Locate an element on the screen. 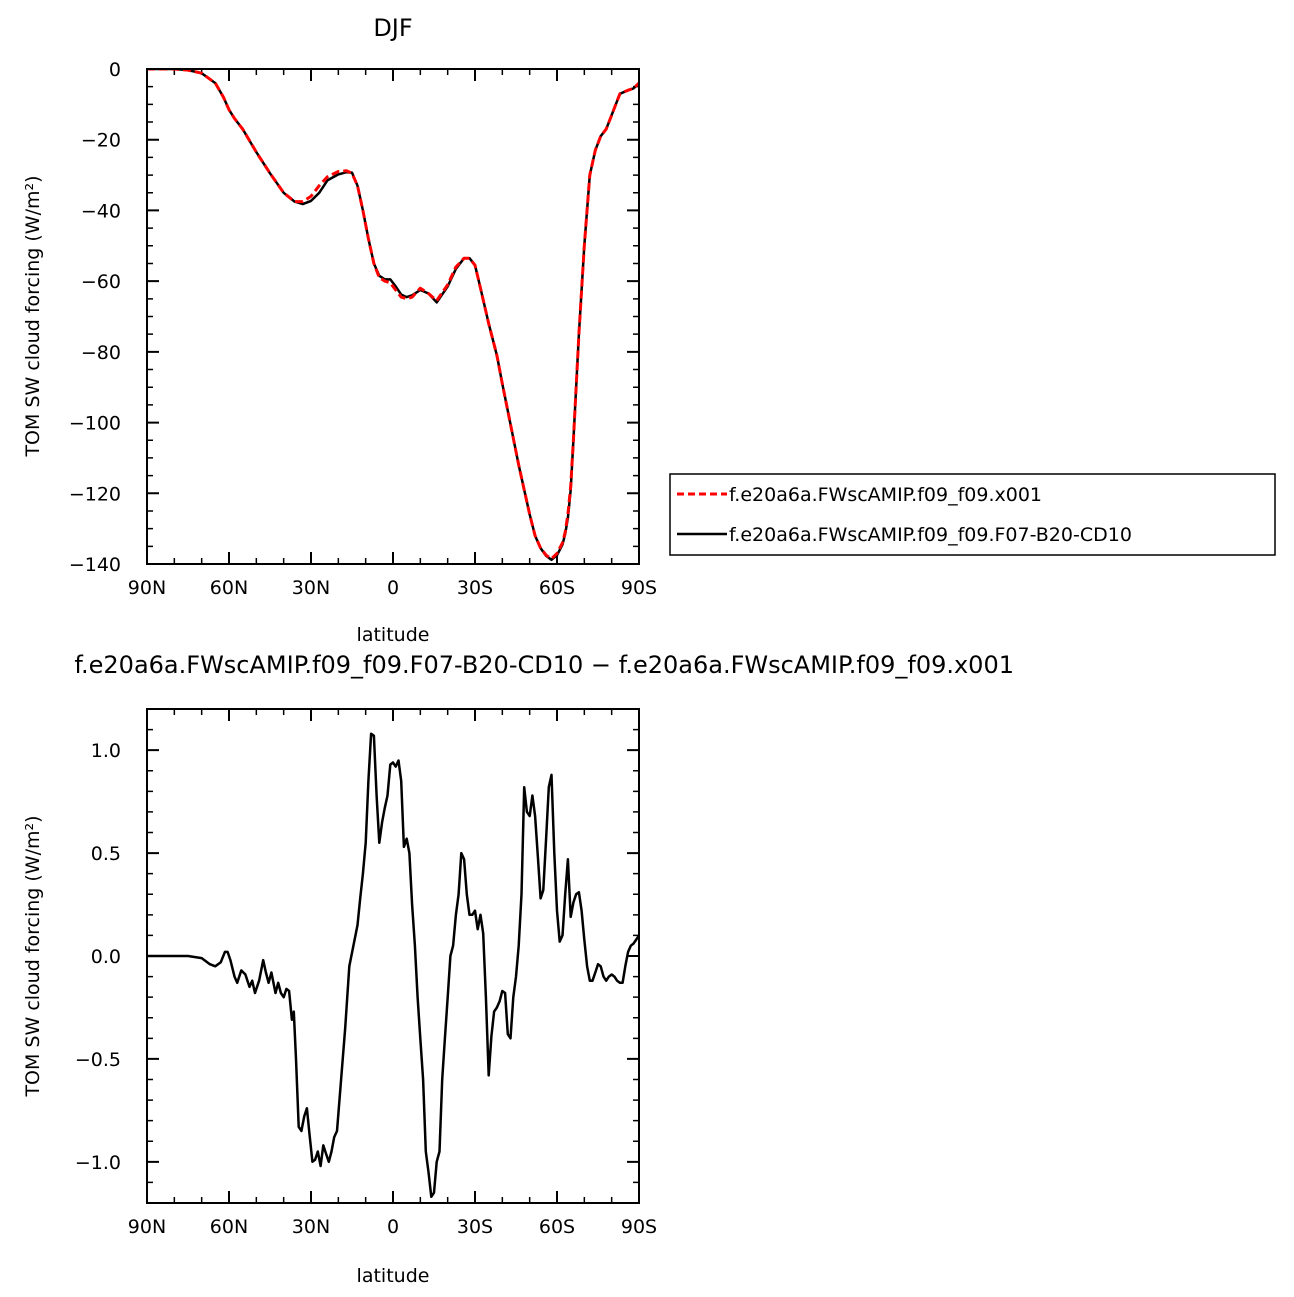  bottom-chart-y-axis-label: TOM SW cloud forcing (W/m²) is located at coordinates (33, 956).